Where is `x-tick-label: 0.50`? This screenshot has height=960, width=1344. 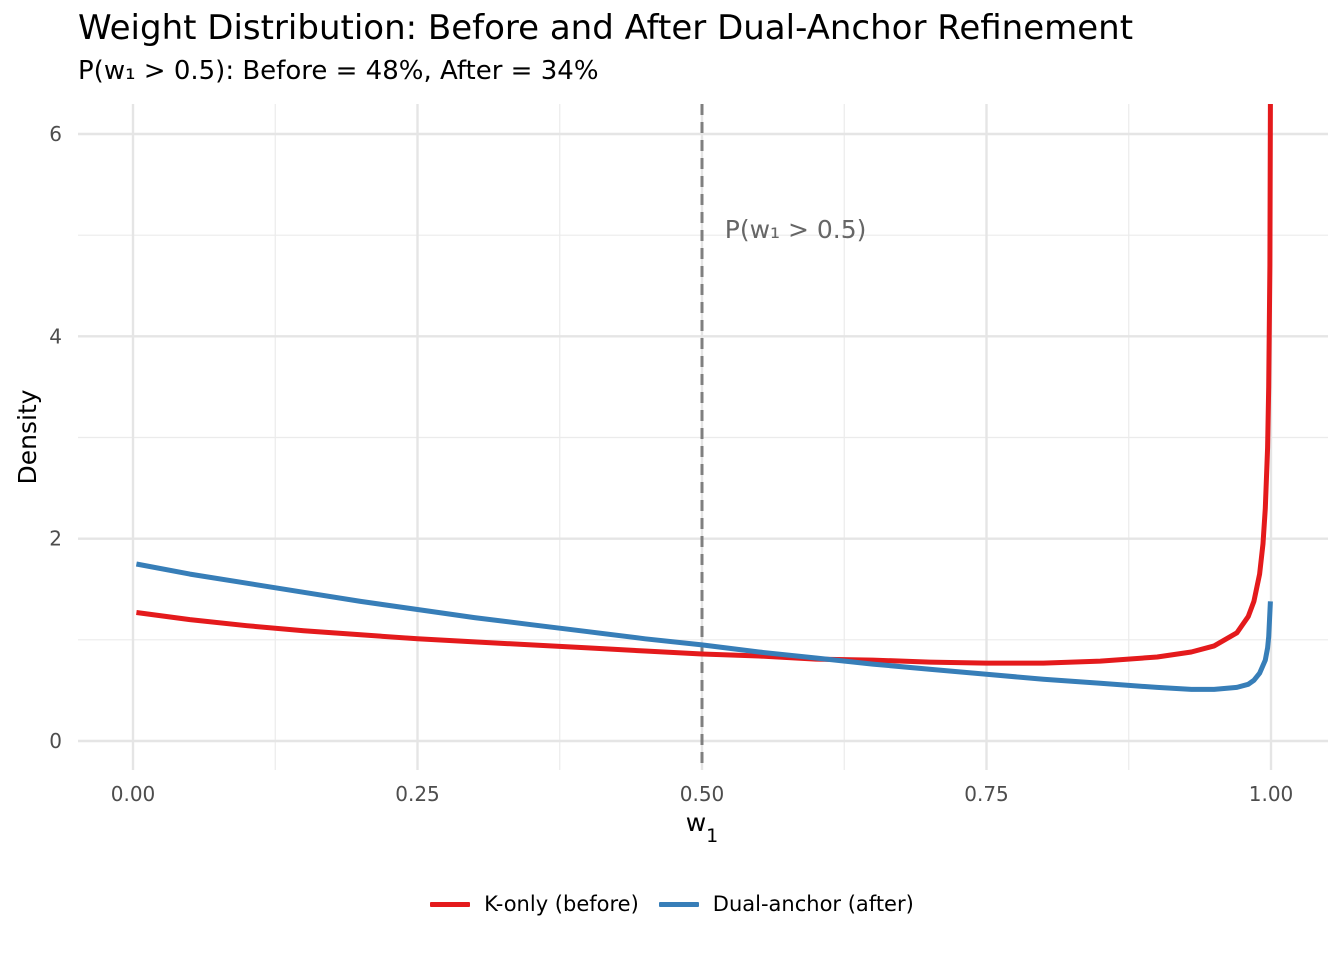 x-tick-label: 0.50 is located at coordinates (702, 794).